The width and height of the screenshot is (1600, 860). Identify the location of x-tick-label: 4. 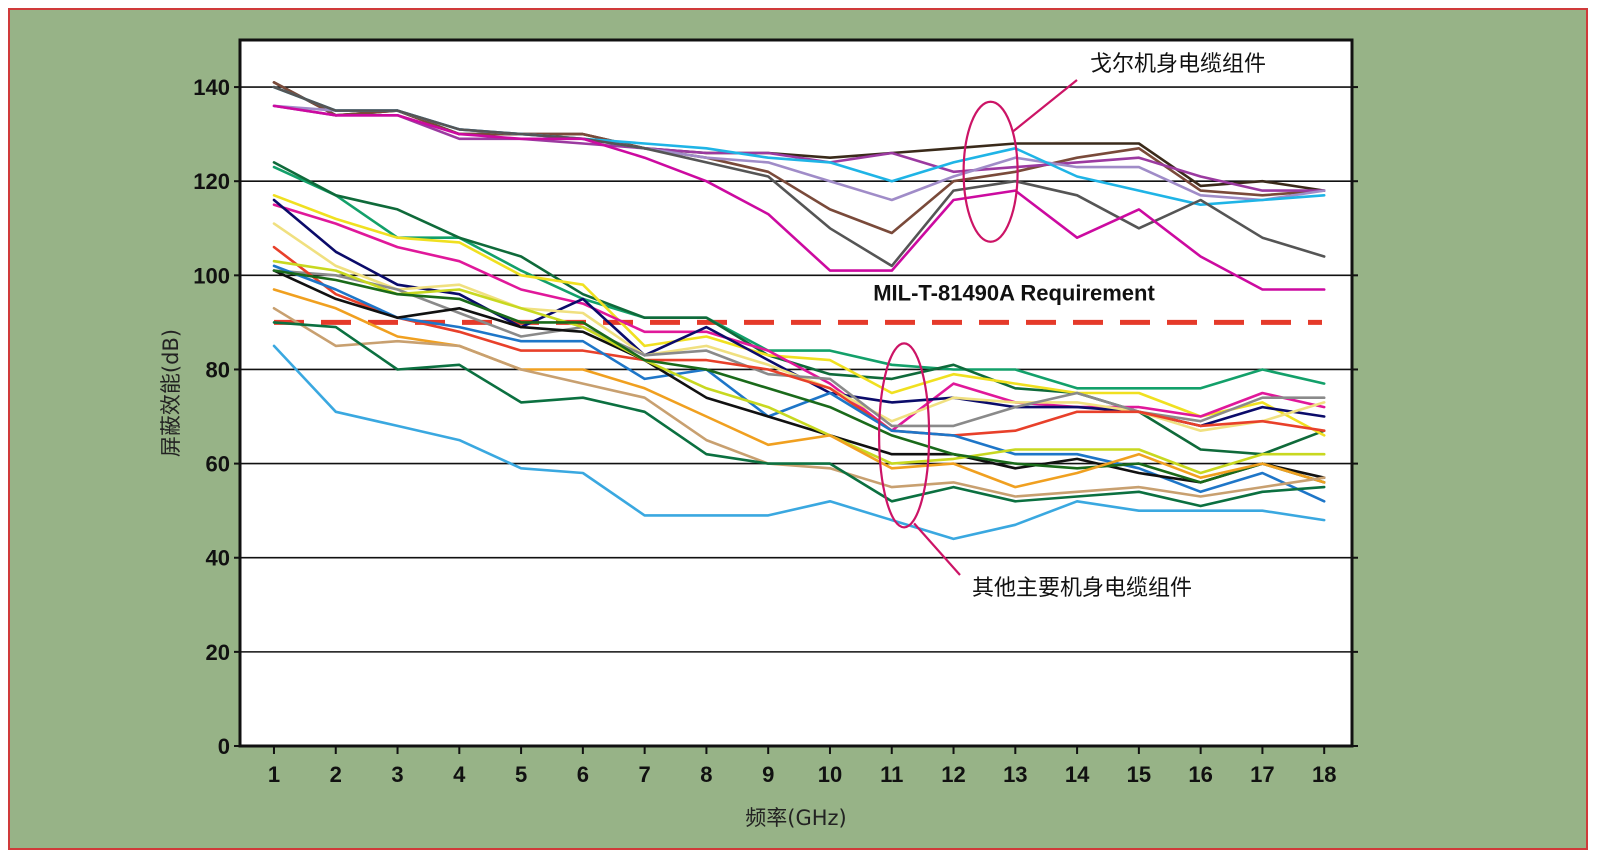
(459, 774).